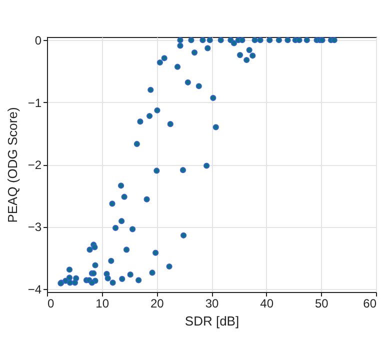 The width and height of the screenshot is (389, 362). I want to click on x-tick-label: 0, so click(51, 303).